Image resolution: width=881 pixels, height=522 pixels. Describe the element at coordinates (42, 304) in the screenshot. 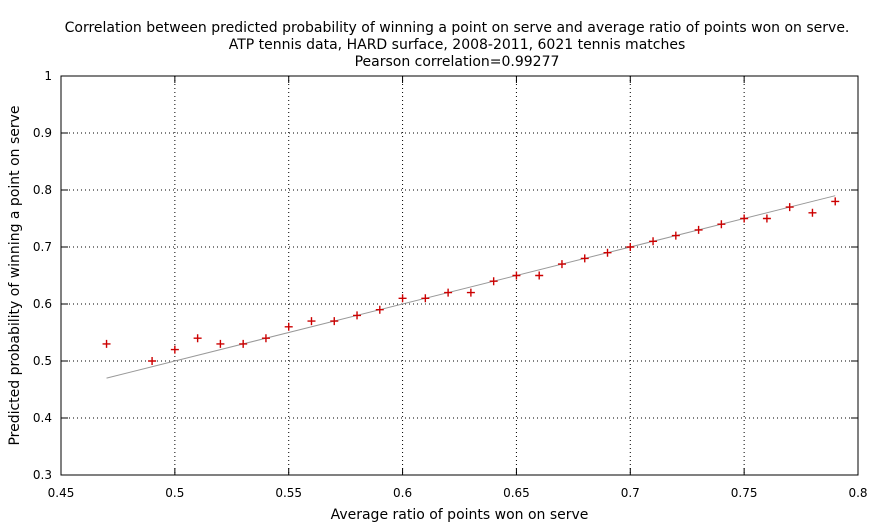

I see `y-tick-label: 0.6` at that location.